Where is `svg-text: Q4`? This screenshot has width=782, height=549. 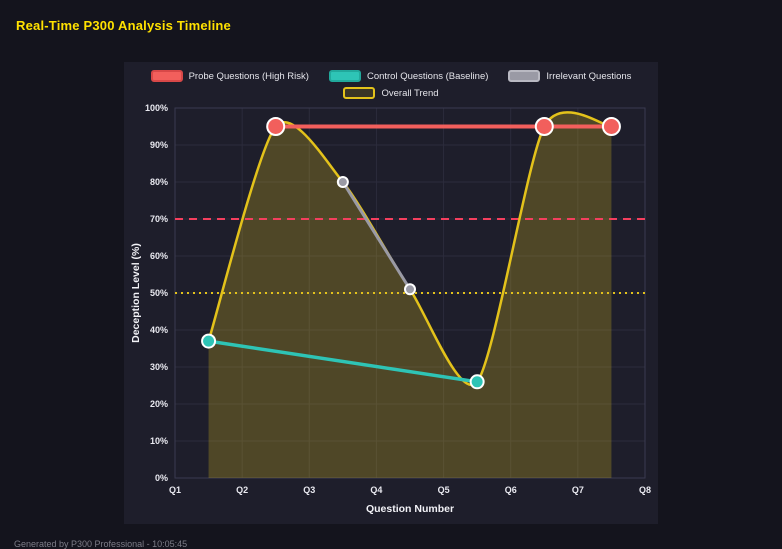 svg-text: Q4 is located at coordinates (376, 490).